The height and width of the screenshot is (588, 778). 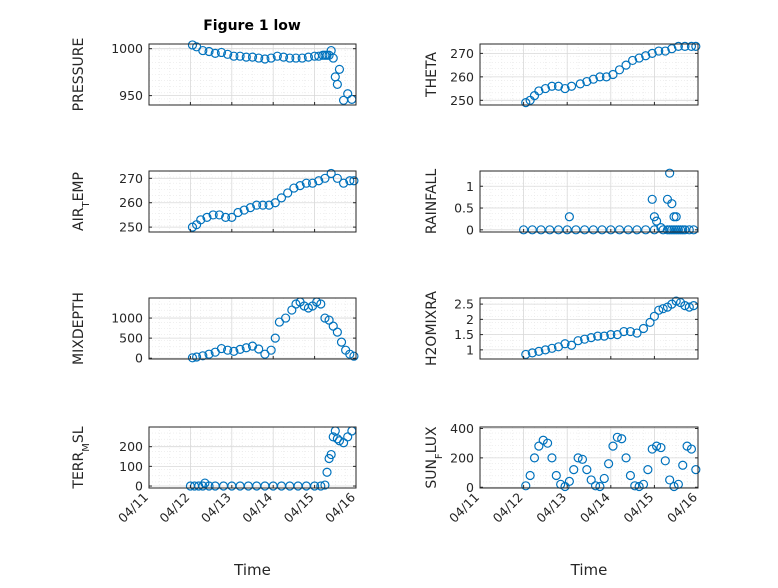 I want to click on y-tick-label: 0.5, so click(x=464, y=208).